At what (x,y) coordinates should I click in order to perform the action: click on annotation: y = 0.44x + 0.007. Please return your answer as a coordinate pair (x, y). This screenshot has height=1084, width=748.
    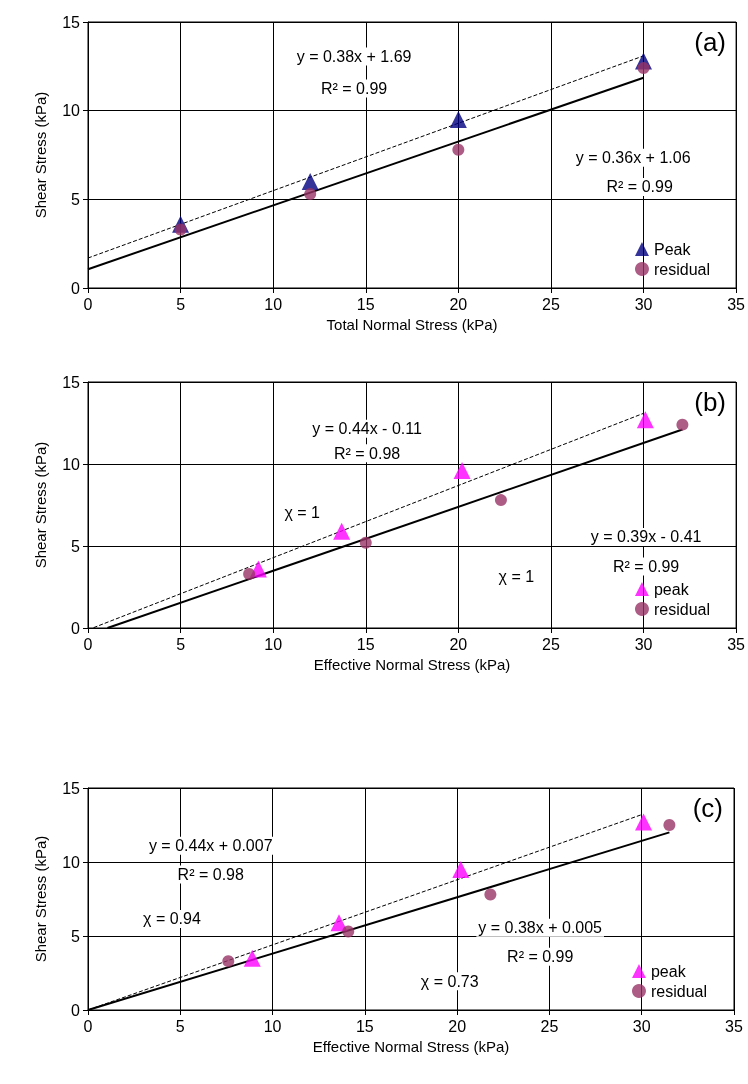
    Looking at the image, I should click on (210, 846).